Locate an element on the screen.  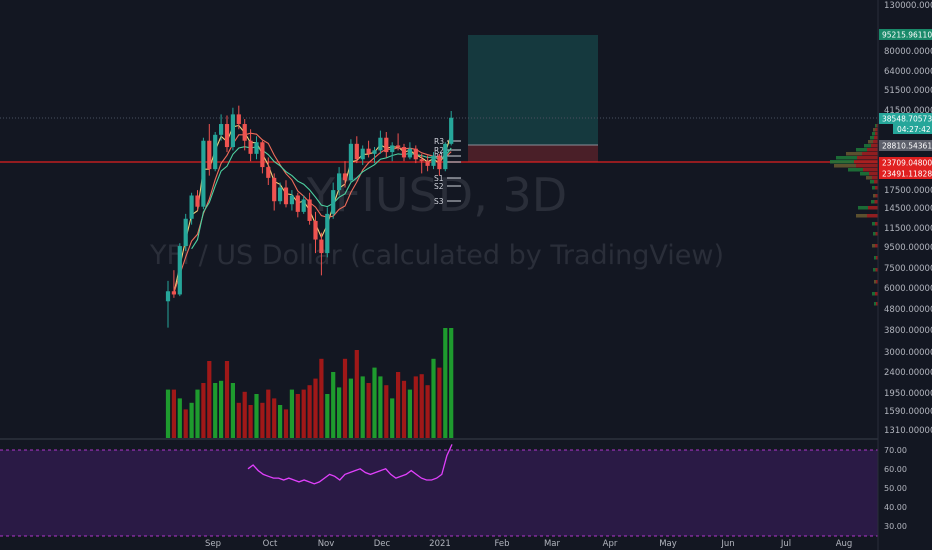
price-tick: 11500.00000 is located at coordinates (908, 229).